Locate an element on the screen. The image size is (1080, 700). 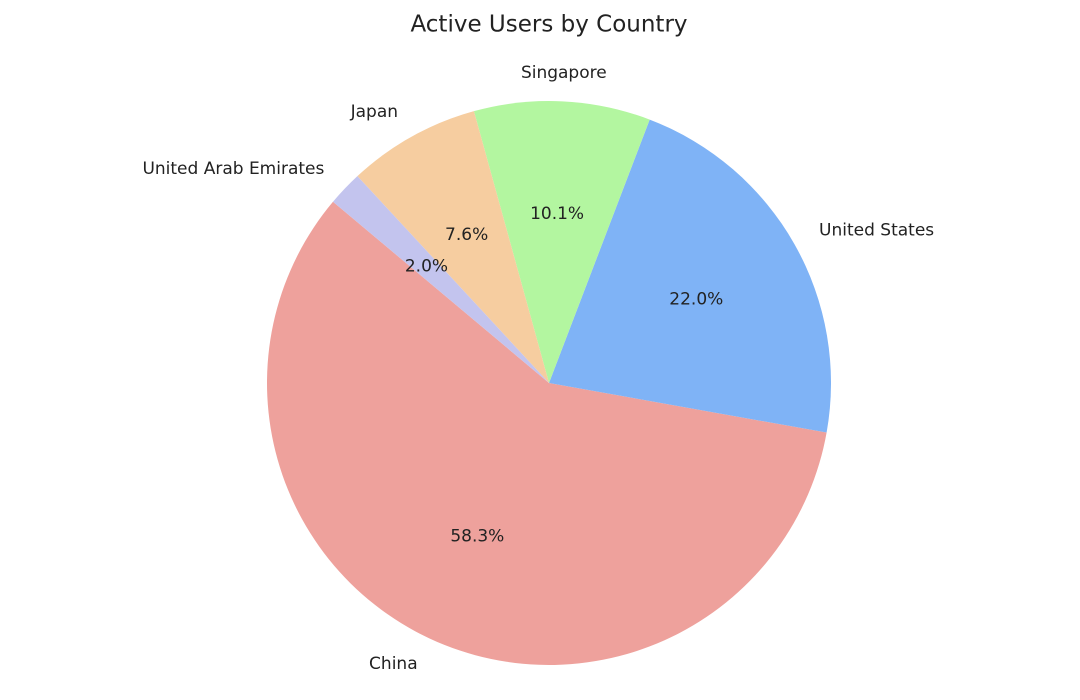
percent-label: 58.3% is located at coordinates (477, 536).